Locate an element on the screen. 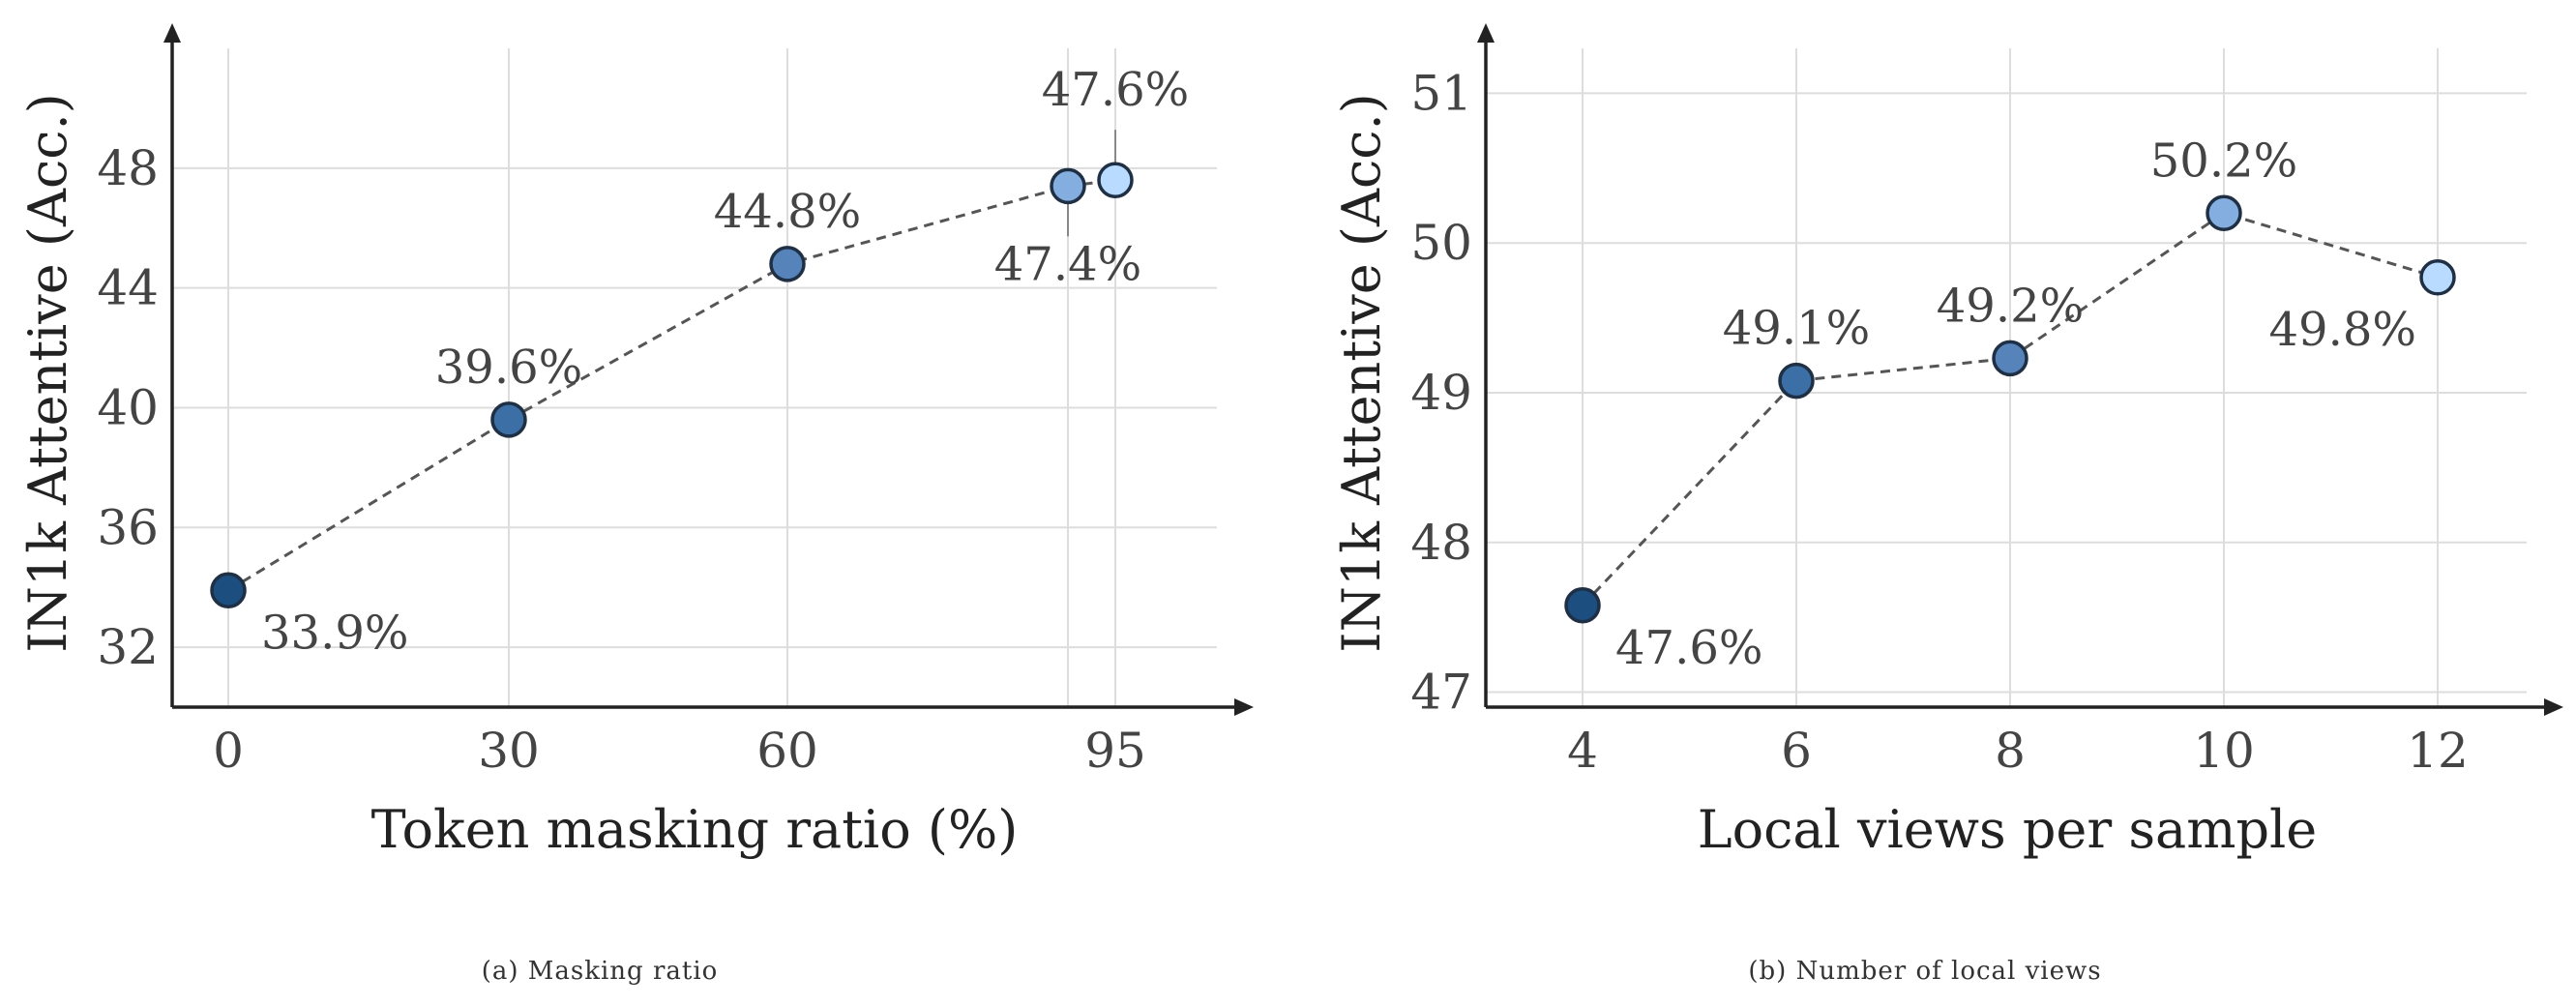 This screenshot has width=2576, height=1007. data-label: 50.2% is located at coordinates (2223, 160).